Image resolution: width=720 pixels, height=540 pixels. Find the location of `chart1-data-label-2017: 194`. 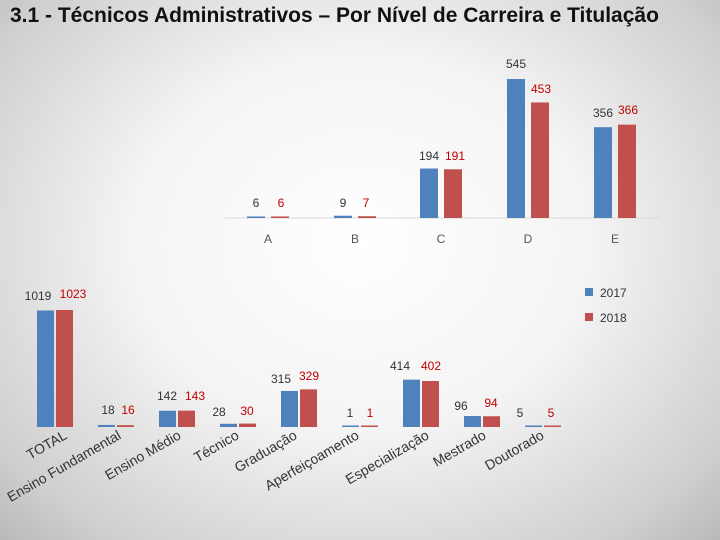

chart1-data-label-2017: 194 is located at coordinates (429, 156).